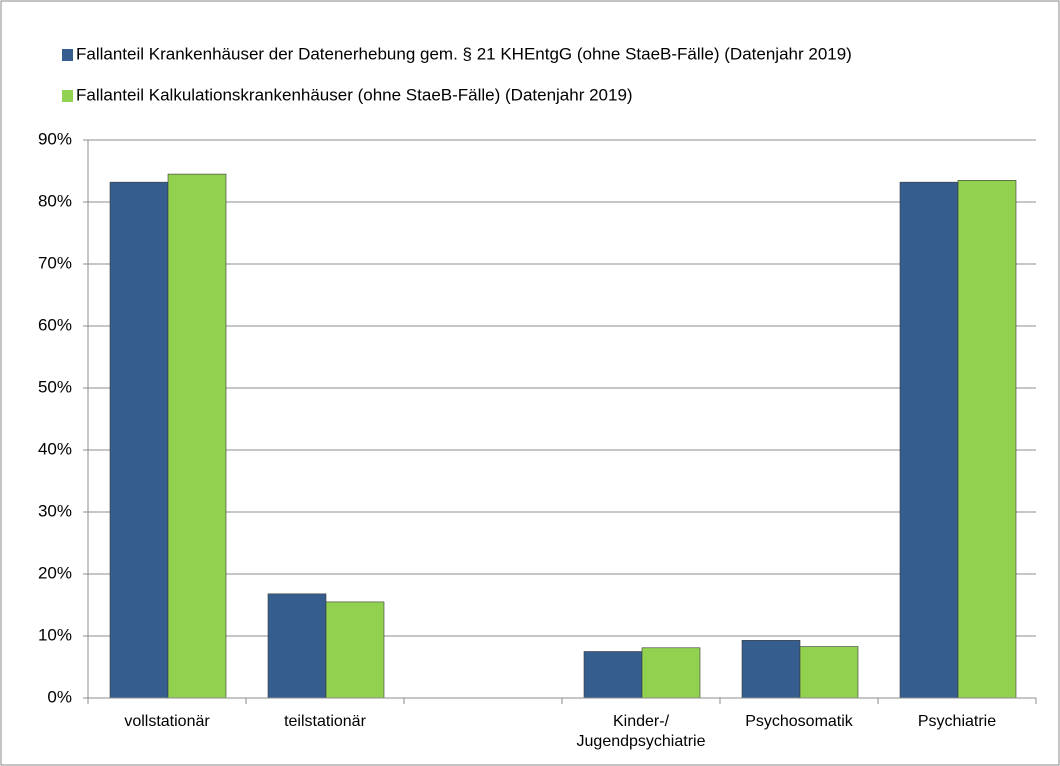 The width and height of the screenshot is (1060, 766). Describe the element at coordinates (55, 138) in the screenshot. I see `y-tick-label: 90%` at that location.